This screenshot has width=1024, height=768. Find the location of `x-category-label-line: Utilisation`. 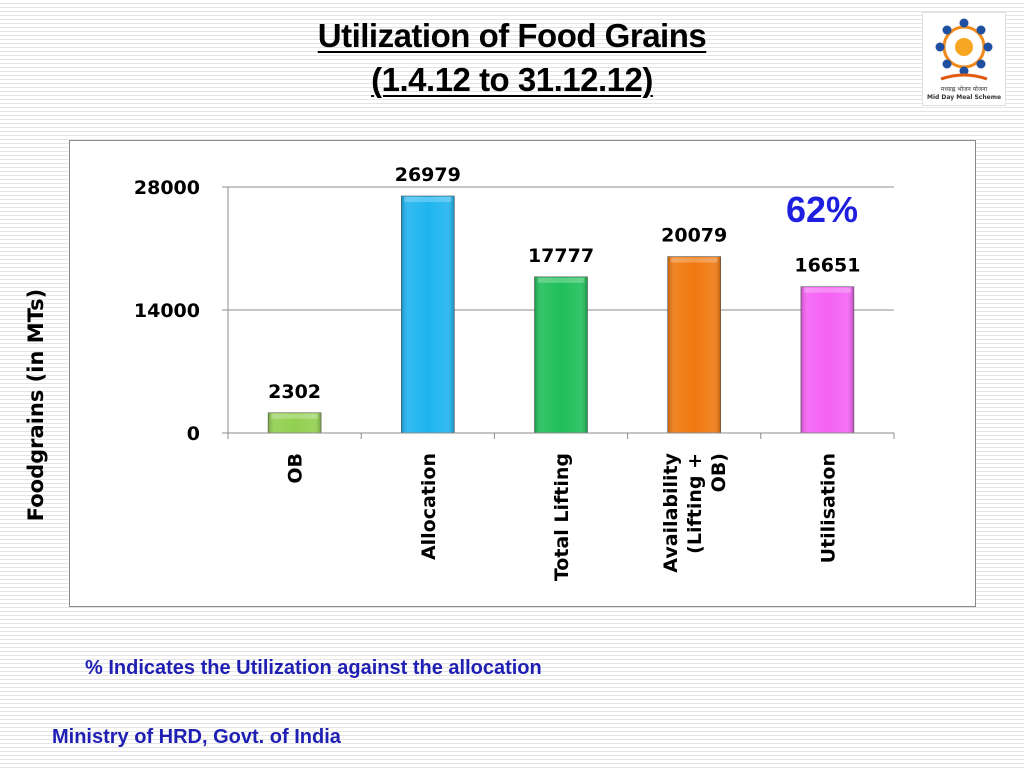

x-category-label-line: Utilisation is located at coordinates (828, 508).